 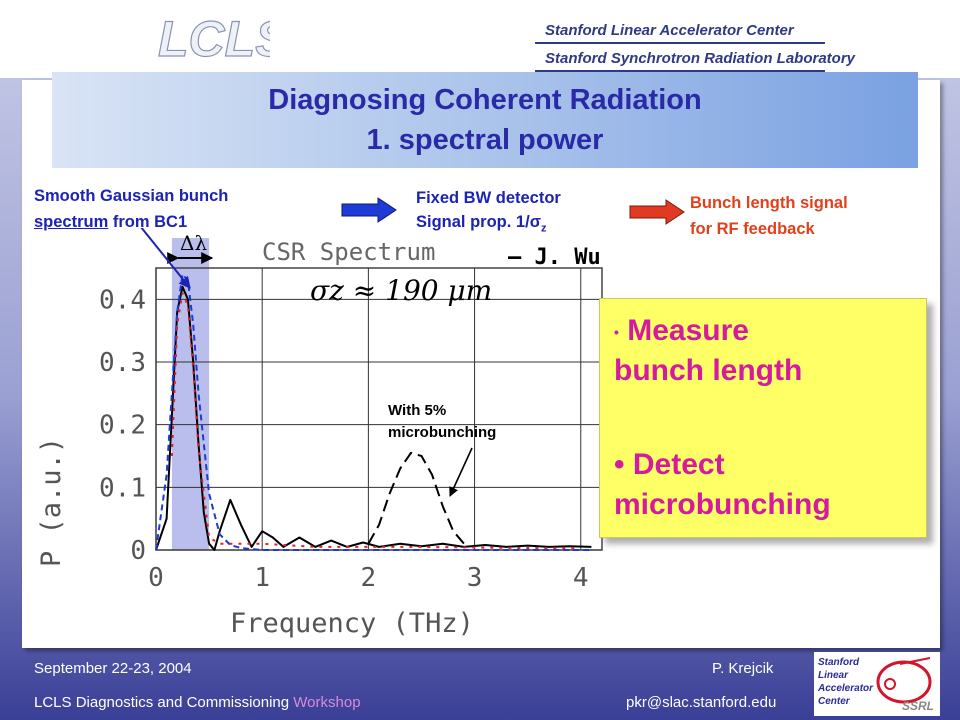 What do you see at coordinates (262, 578) in the screenshot?
I see `x-tick-label: 1` at bounding box center [262, 578].